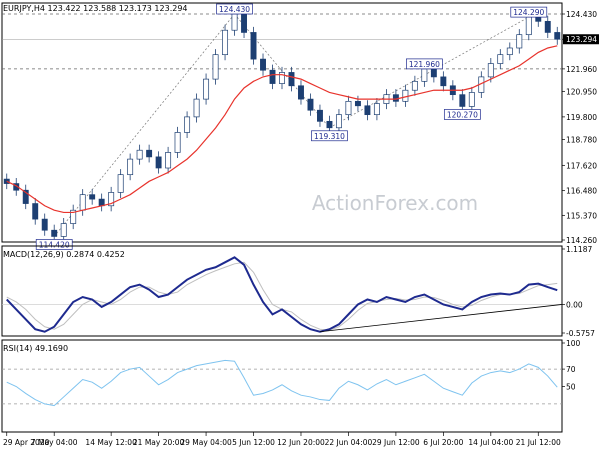 The width and height of the screenshot is (600, 454). I want to click on price-axis-label: 121.960, so click(581, 69).